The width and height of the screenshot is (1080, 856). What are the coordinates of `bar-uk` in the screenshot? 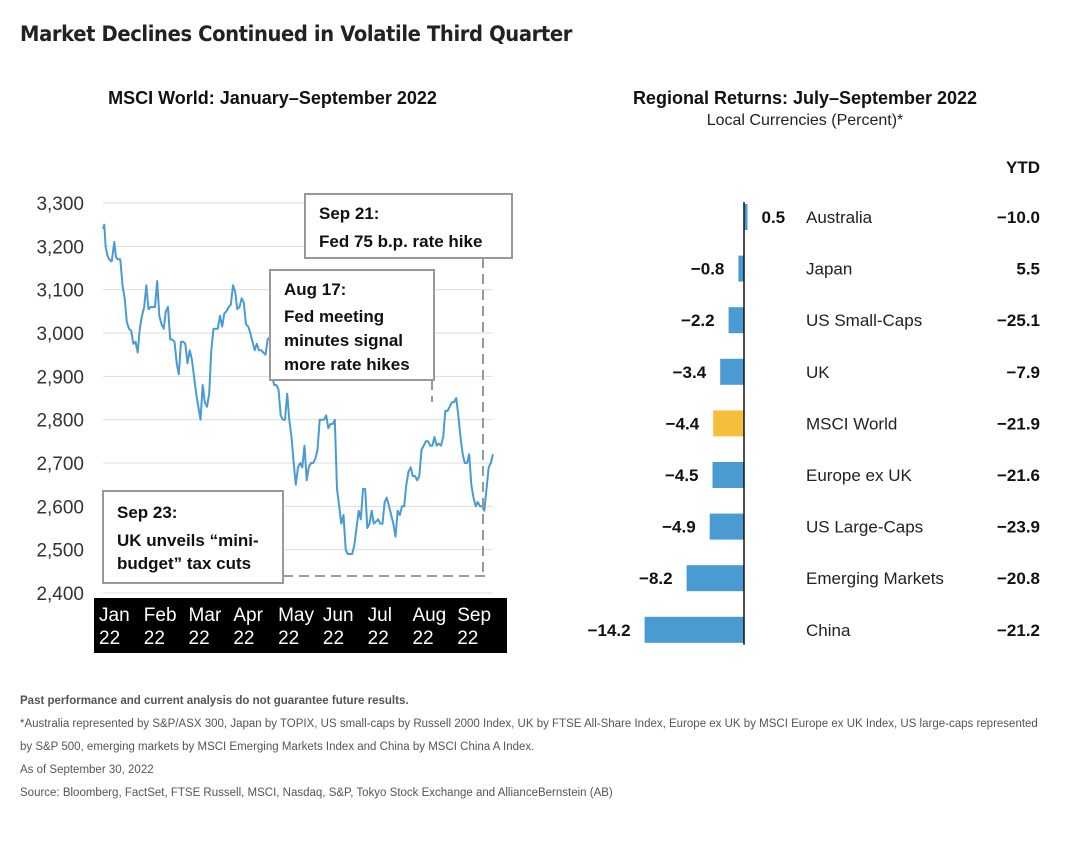 It's located at (732, 371).